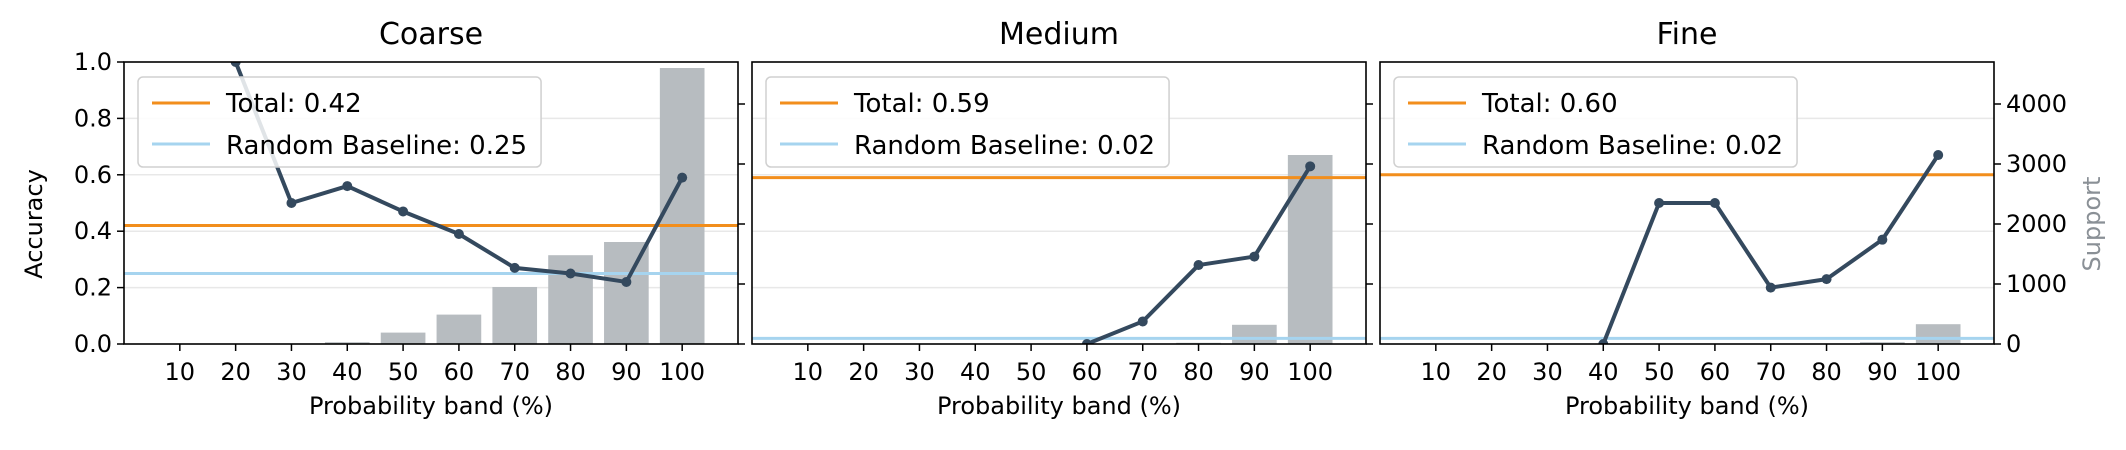 This screenshot has height=450, width=2126. Describe the element at coordinates (2036, 104) in the screenshot. I see `y2-tick-label: 4000` at that location.